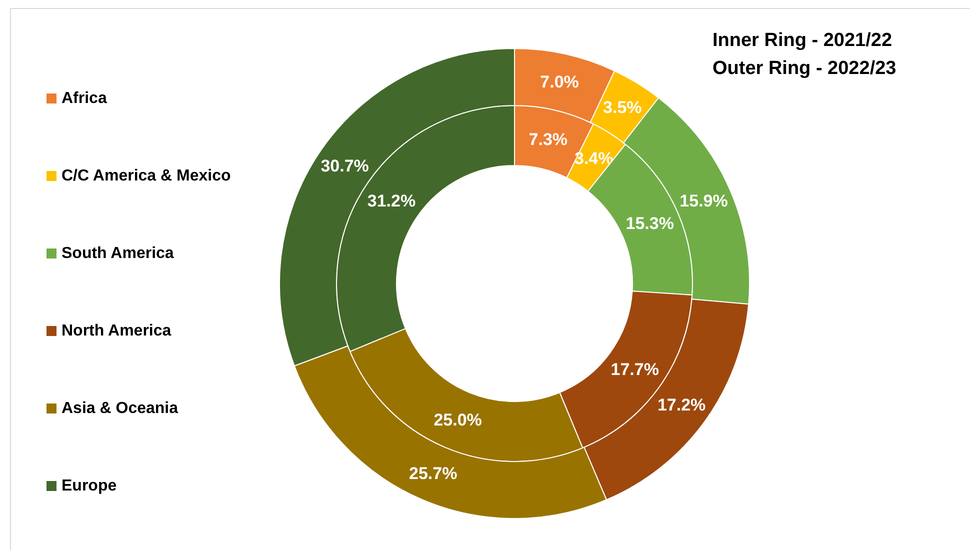 The image size is (970, 550). What do you see at coordinates (548, 139) in the screenshot?
I see `data-label: 7.3%` at bounding box center [548, 139].